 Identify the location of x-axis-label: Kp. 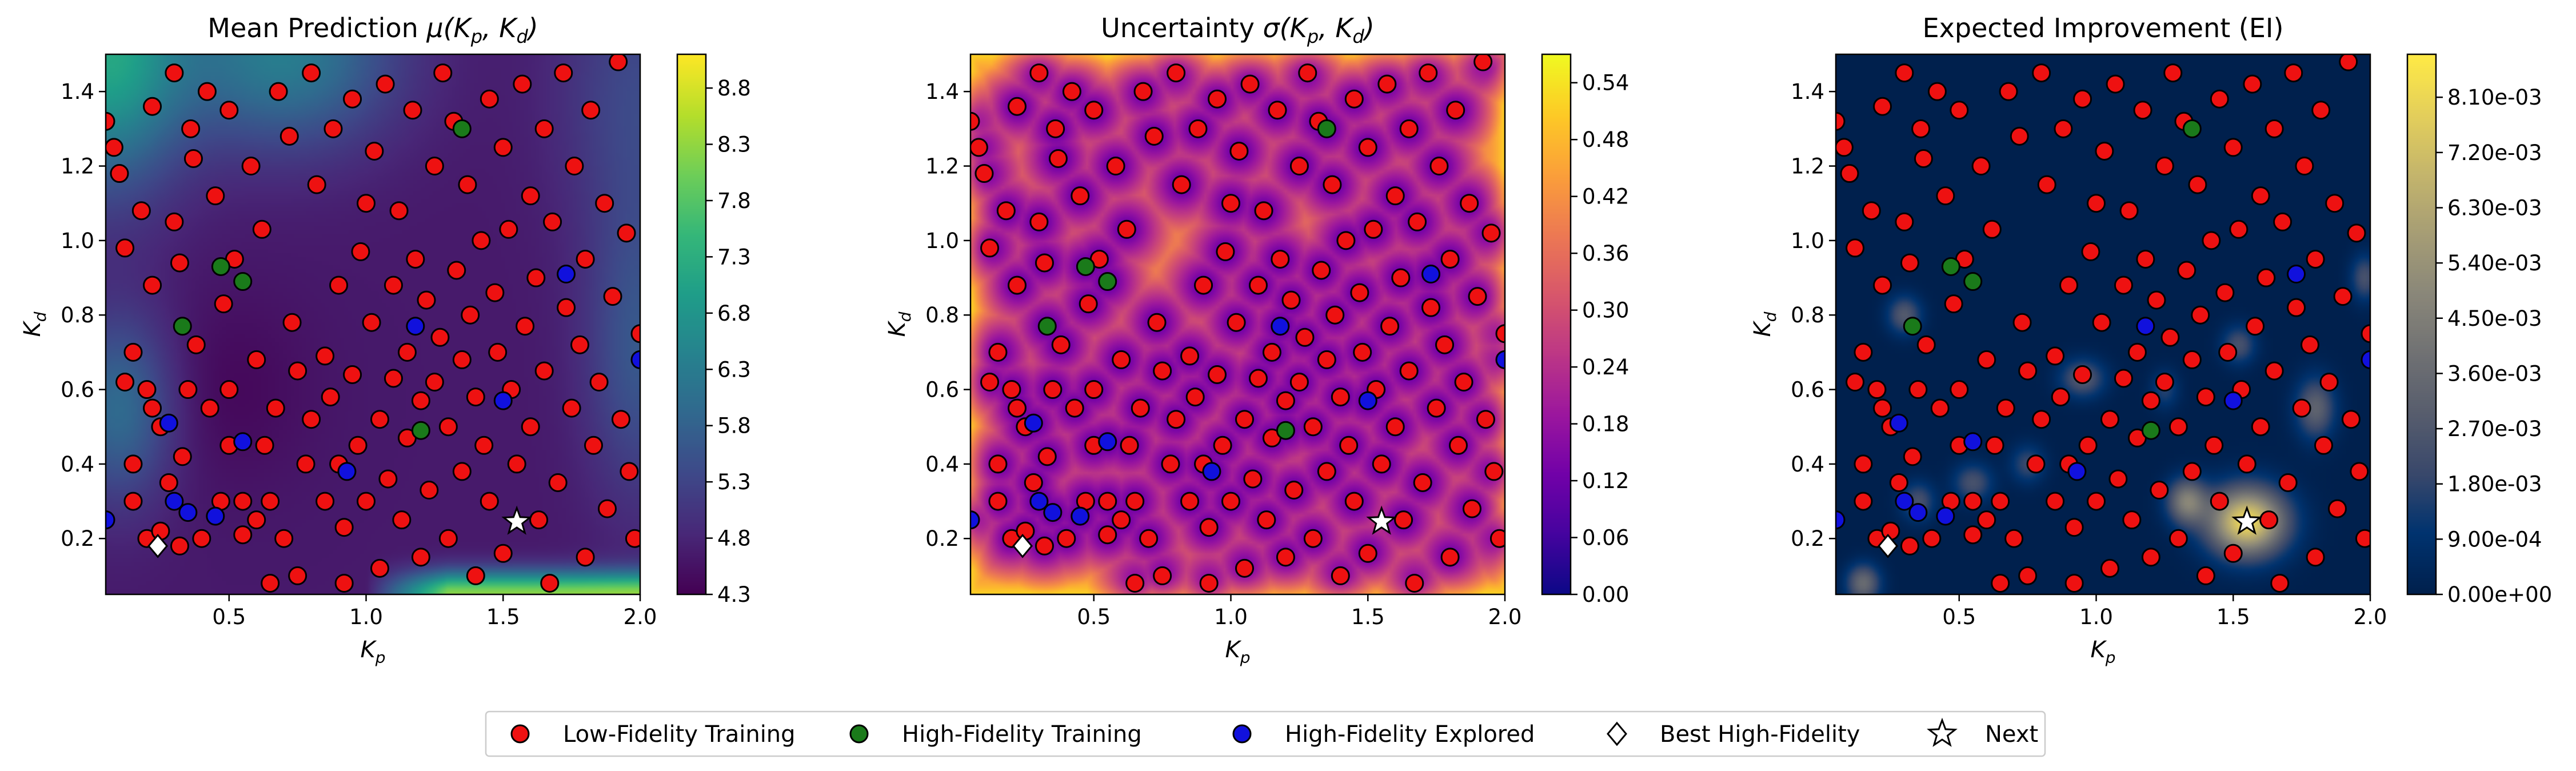
(2102, 652).